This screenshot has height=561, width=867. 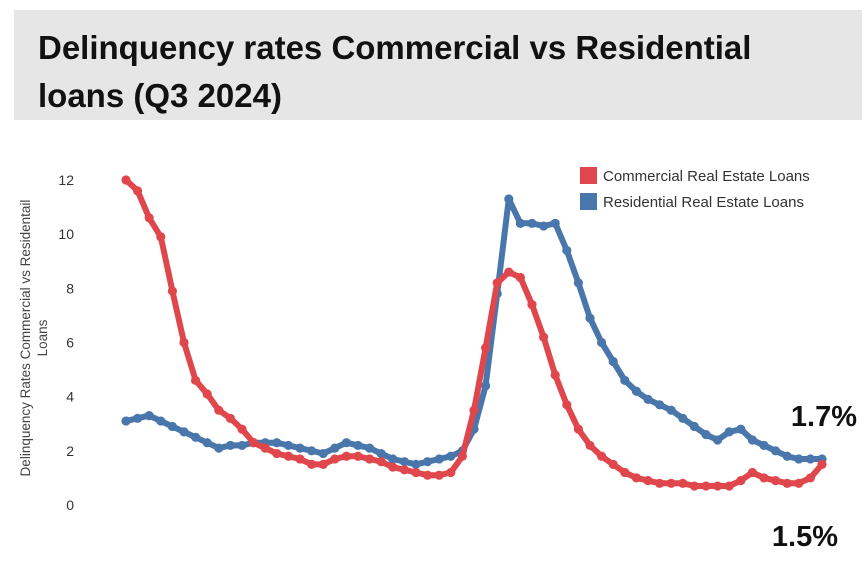 I want to click on y-tick-label: 4, so click(x=70, y=397).